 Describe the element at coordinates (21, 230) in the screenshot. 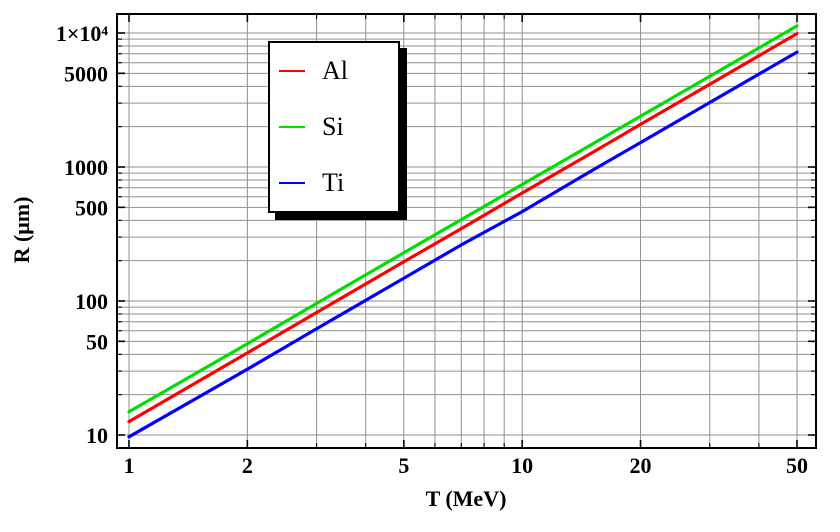

I see `y-axis-title: R (μm)` at that location.